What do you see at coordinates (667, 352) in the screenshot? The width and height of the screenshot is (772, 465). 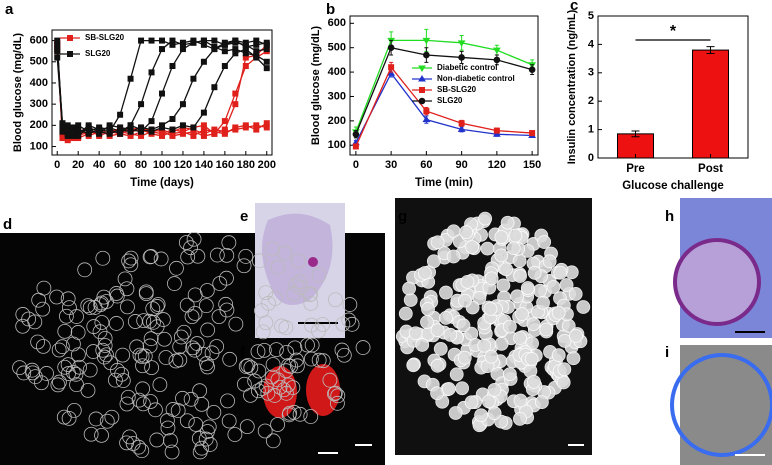 I see `panel-label: i` at bounding box center [667, 352].